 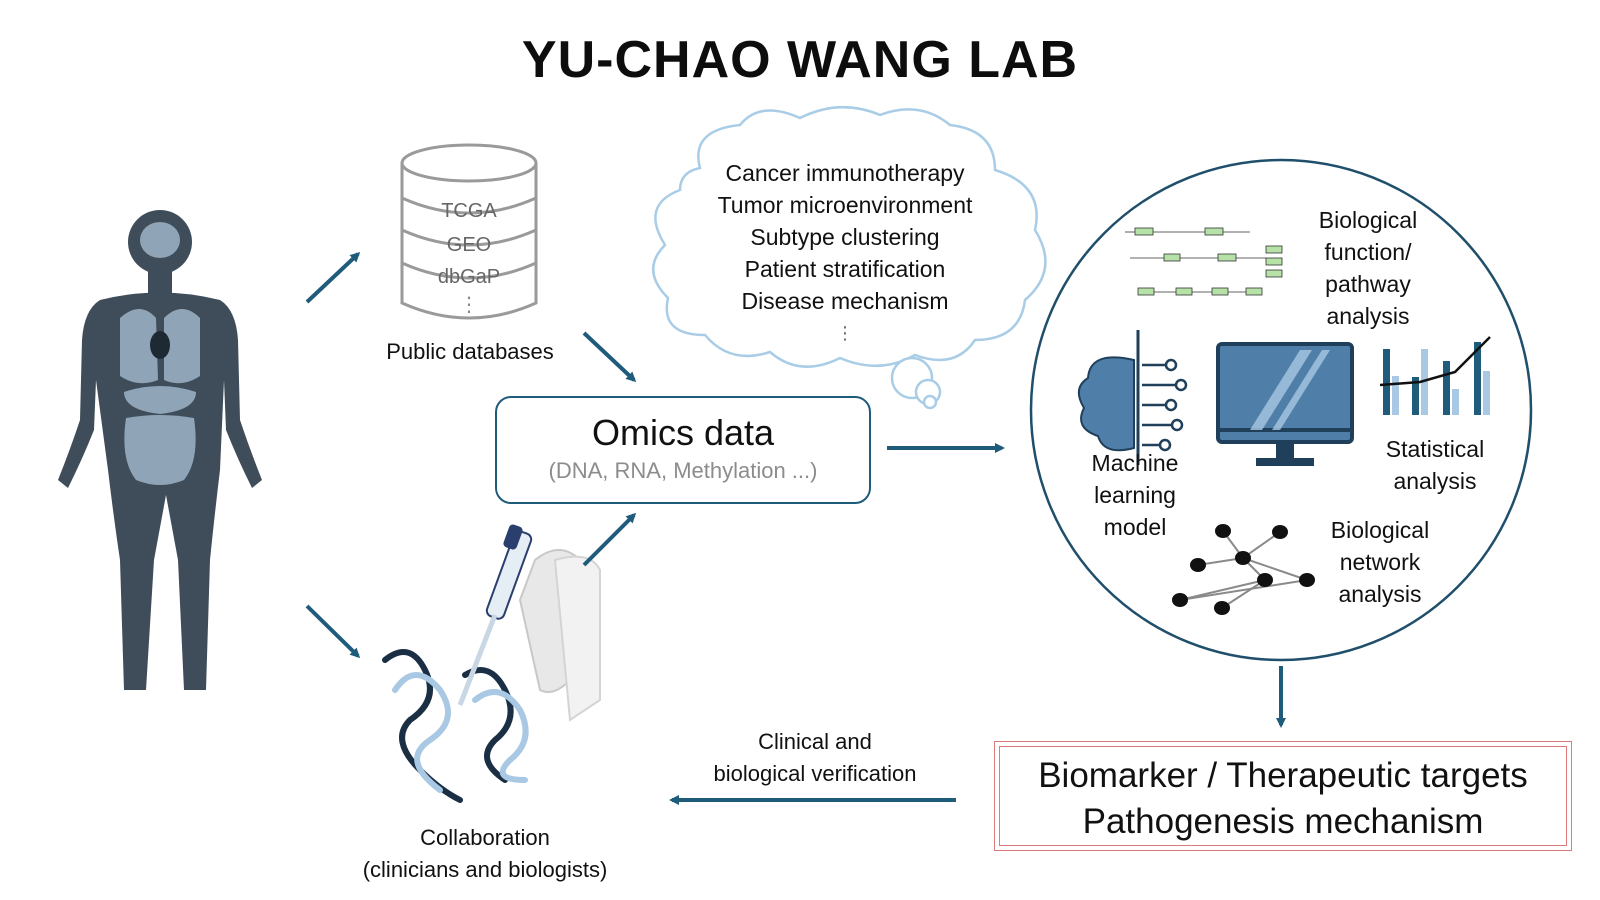 I want to click on pathway-analysis-label: Biological function/ pathway analysis, so click(x=1368, y=268).